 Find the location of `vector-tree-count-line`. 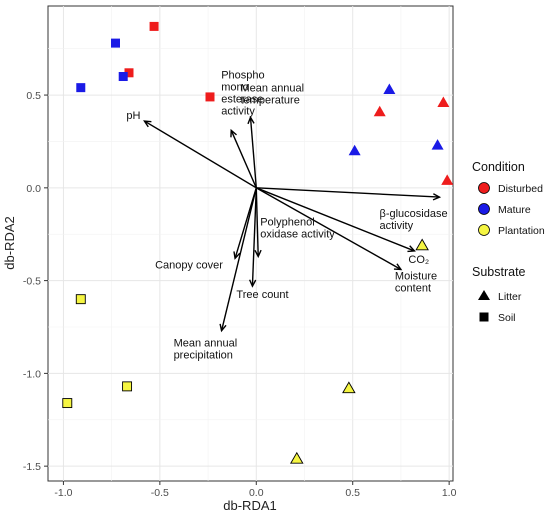

vector-tree-count-line is located at coordinates (254, 237).